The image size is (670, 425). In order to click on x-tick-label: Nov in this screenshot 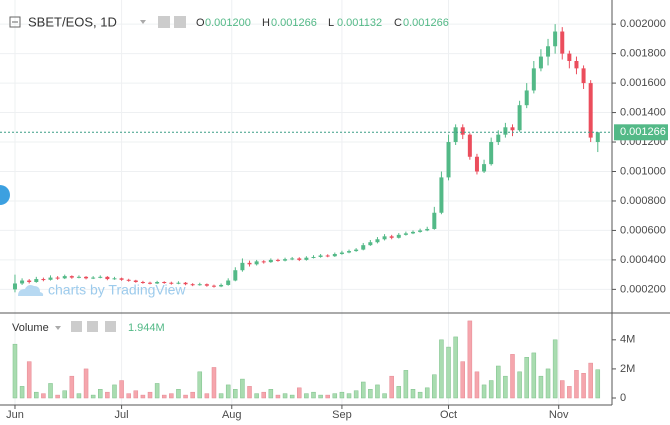, I will do `click(559, 415)`.